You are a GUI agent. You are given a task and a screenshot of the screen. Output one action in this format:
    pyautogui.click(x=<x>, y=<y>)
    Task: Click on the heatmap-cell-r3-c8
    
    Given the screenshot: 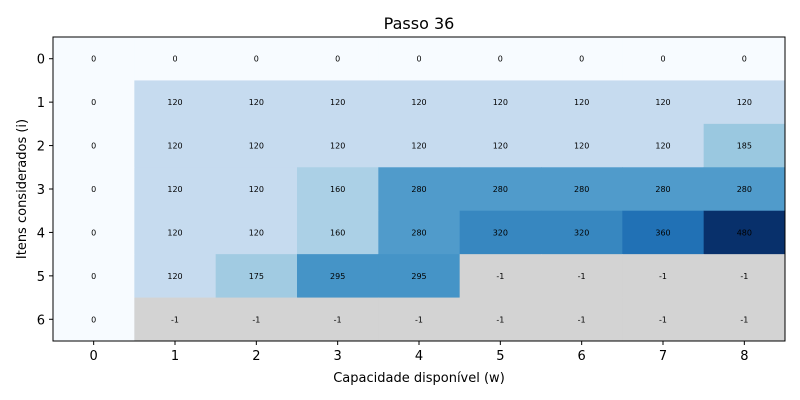 What is the action you would take?
    pyautogui.click(x=744, y=189)
    